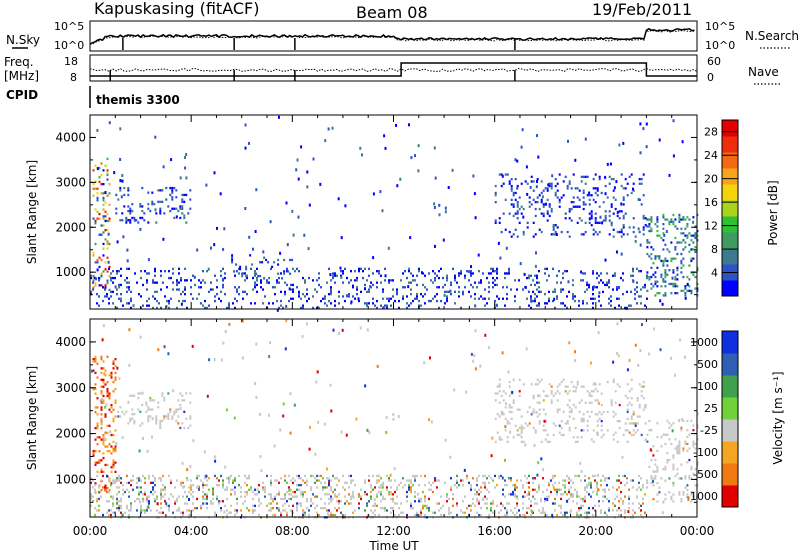 Image resolution: width=800 pixels, height=554 pixels. I want to click on colorbar-tick-label: 16, so click(711, 202).